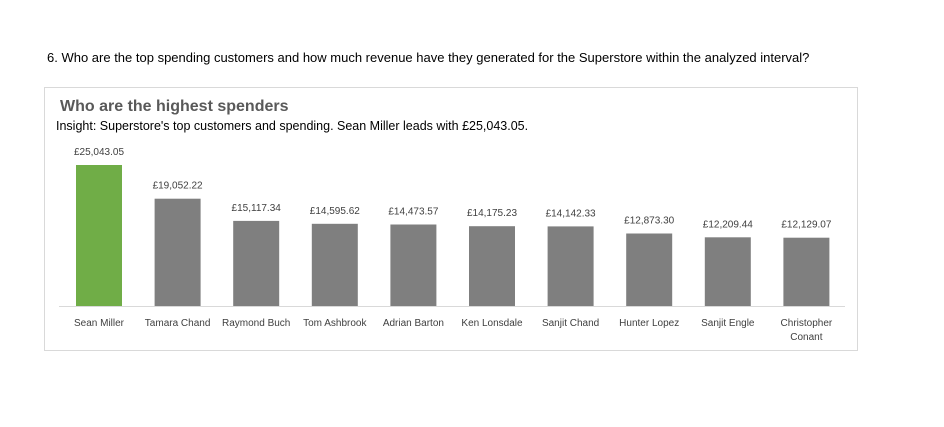 Image resolution: width=944 pixels, height=427 pixels. I want to click on data-label-6: £14,142.33, so click(571, 213).